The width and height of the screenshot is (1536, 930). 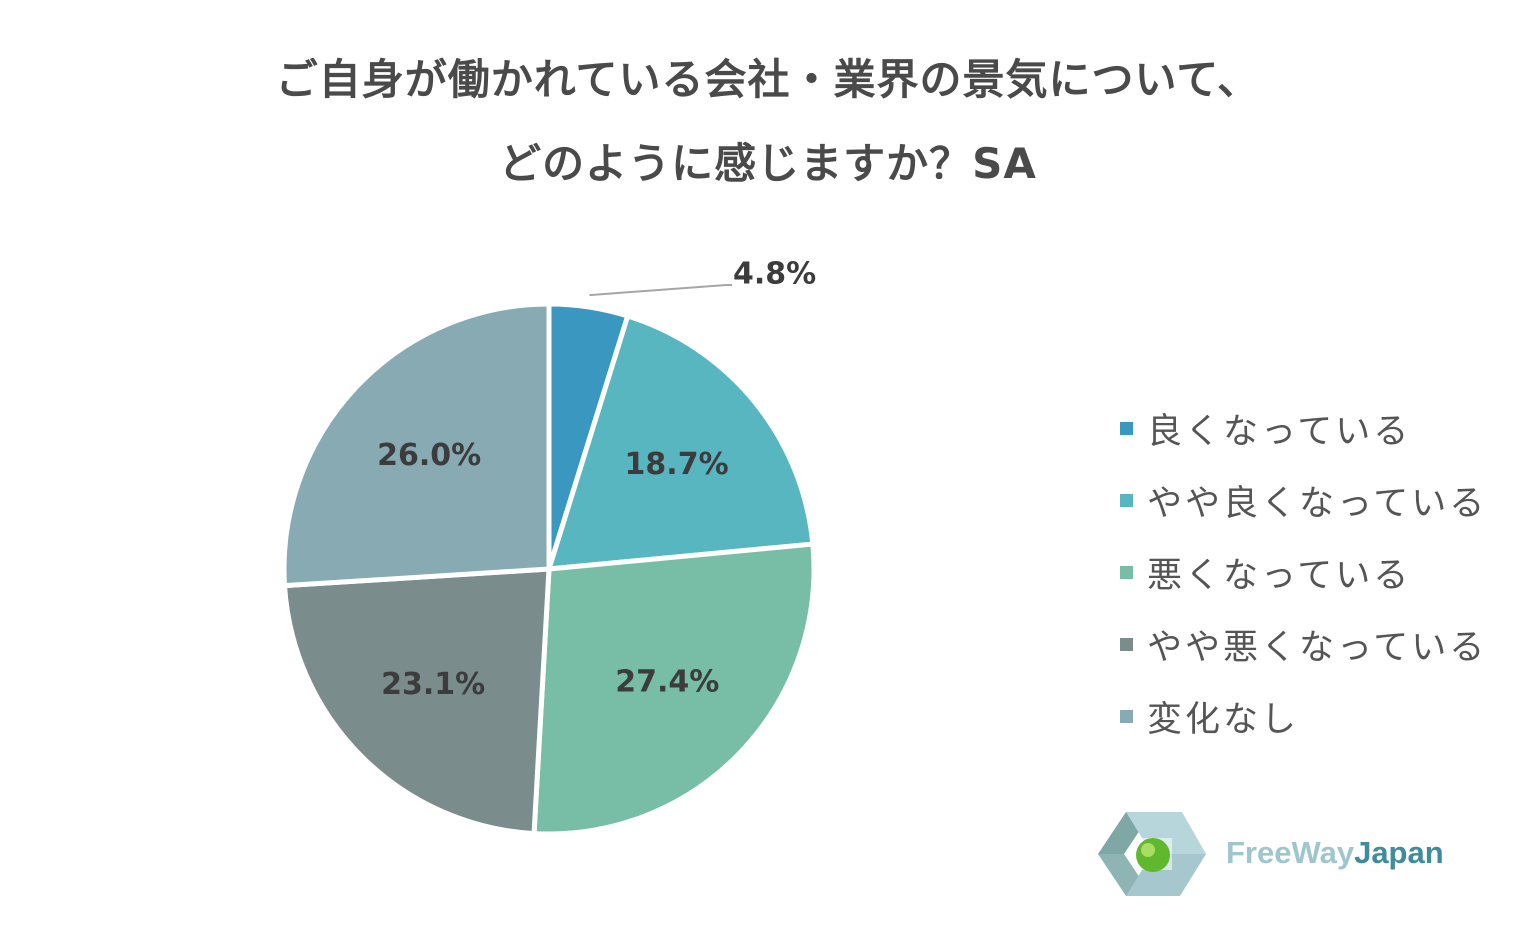 I want to click on legend-label: 変化なし, so click(x=1223, y=719).